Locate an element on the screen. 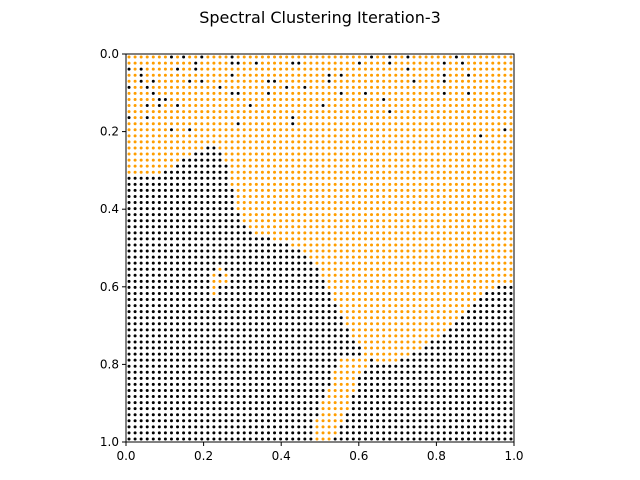 This screenshot has height=480, width=640. x-axis: 0.0 0.2 0.4 0.6 0.8 1.0 is located at coordinates (320, 452).